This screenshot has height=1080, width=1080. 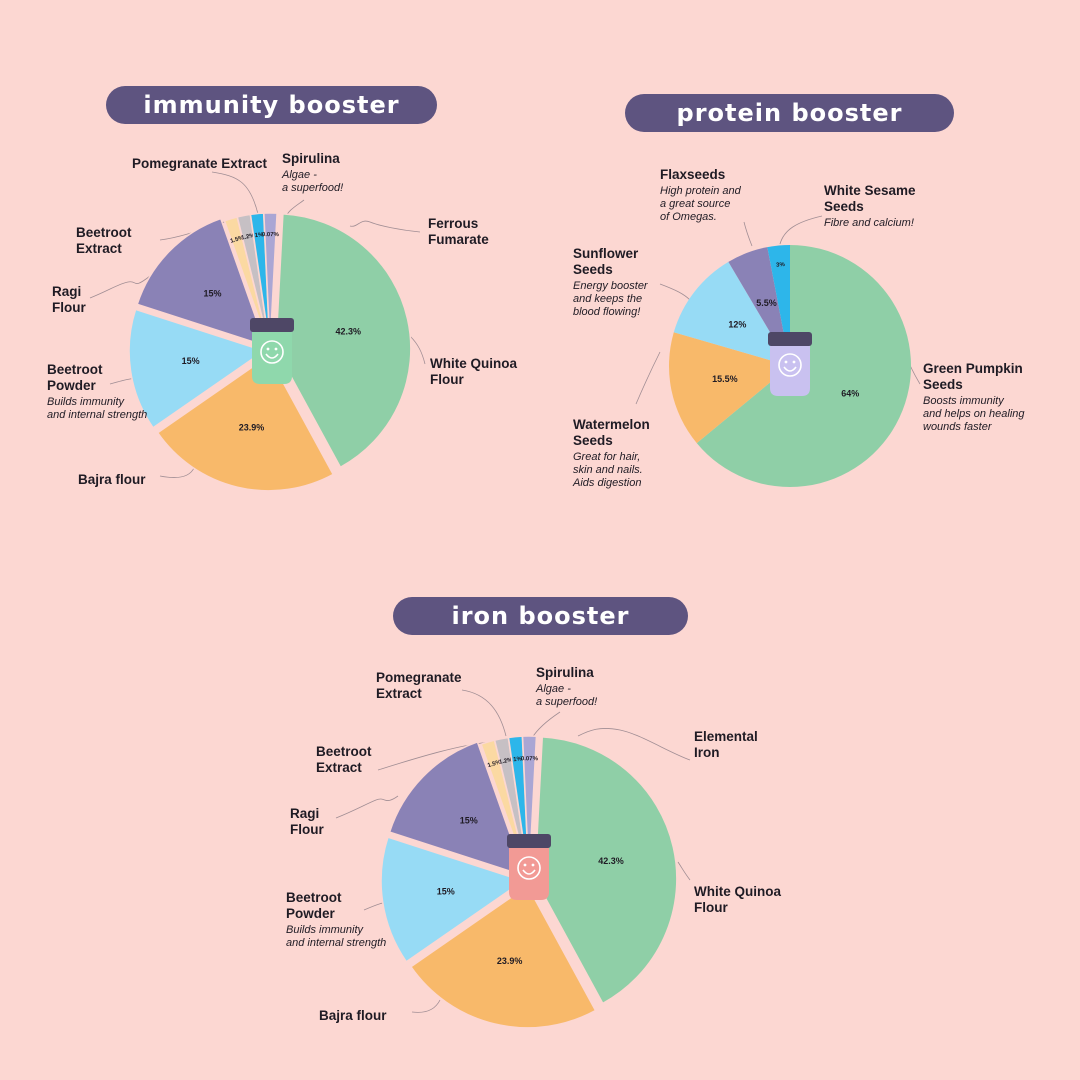 I want to click on protein-booster-title: protein booster, so click(x=789, y=113).